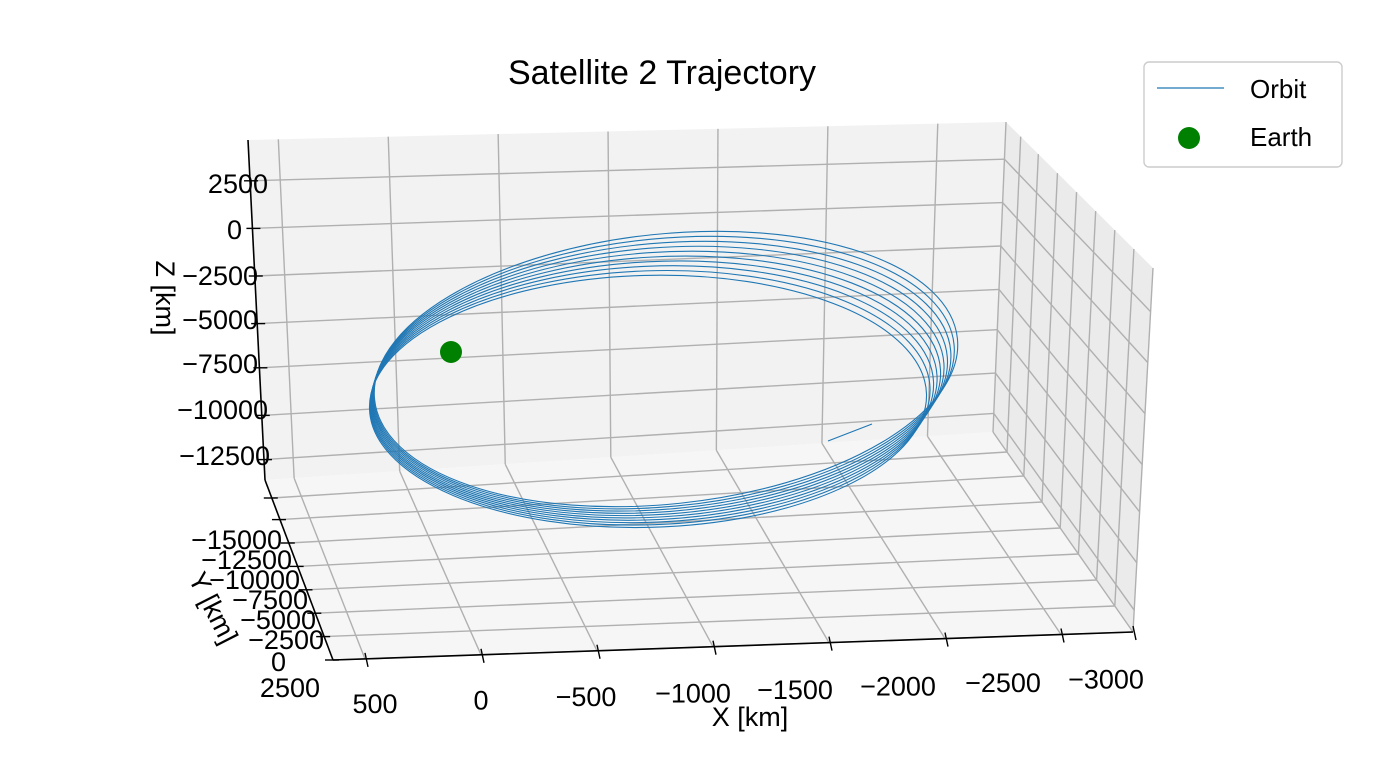  What do you see at coordinates (1003, 683) in the screenshot?
I see `x-tick-label: −2500` at bounding box center [1003, 683].